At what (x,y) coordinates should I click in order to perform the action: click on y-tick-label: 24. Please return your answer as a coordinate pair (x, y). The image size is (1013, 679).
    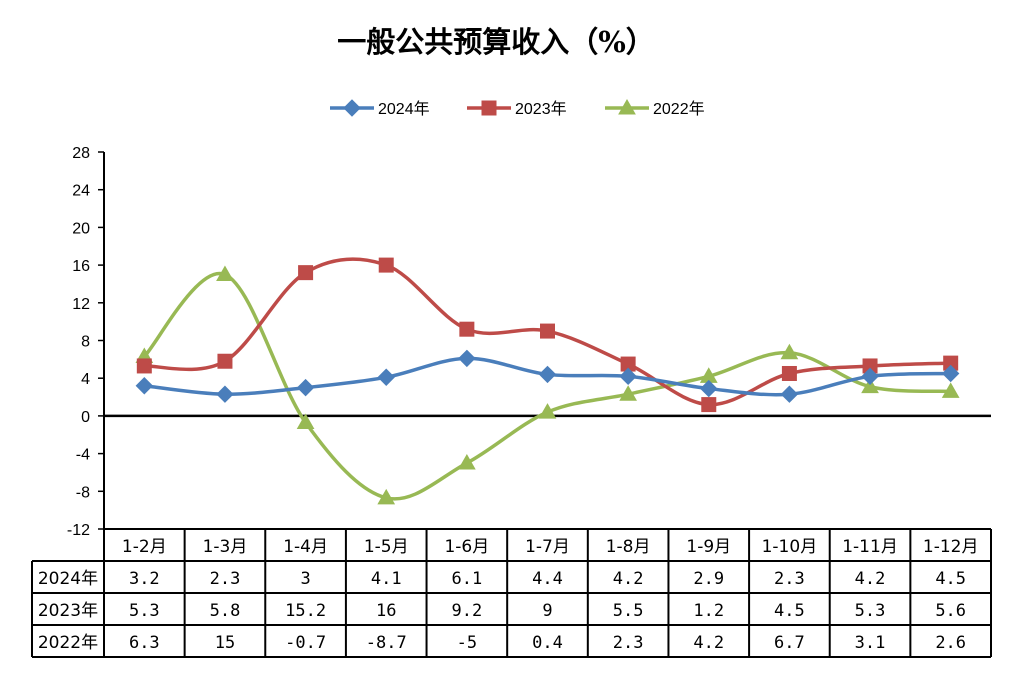
    Looking at the image, I should click on (81, 191).